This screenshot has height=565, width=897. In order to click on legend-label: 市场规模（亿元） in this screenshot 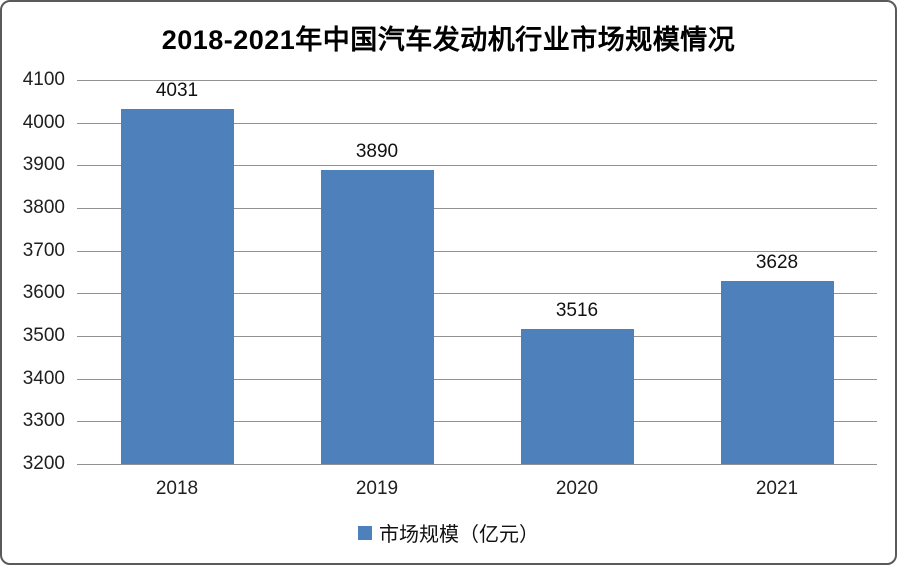, I will do `click(459, 535)`.